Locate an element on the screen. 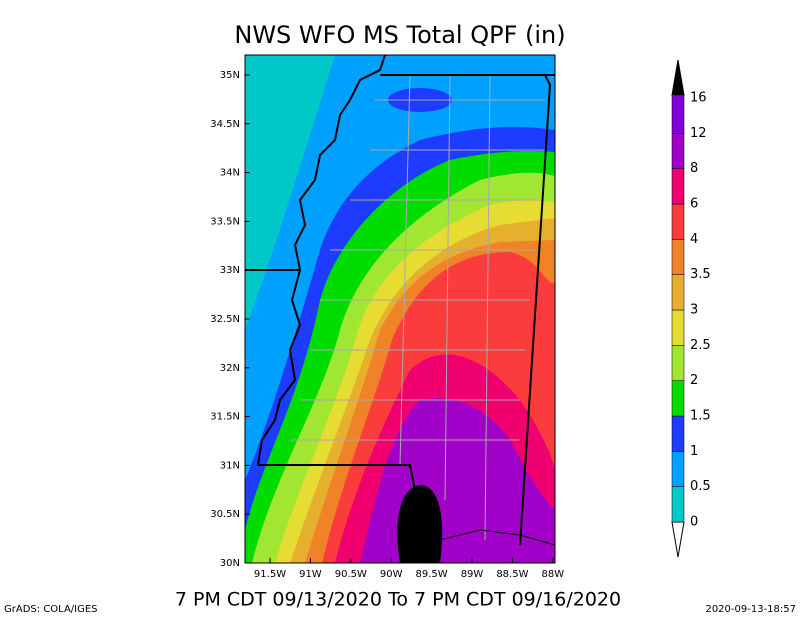 This screenshot has height=618, width=800. title: NWS WFO MS Total QPF (in) is located at coordinates (399, 35).